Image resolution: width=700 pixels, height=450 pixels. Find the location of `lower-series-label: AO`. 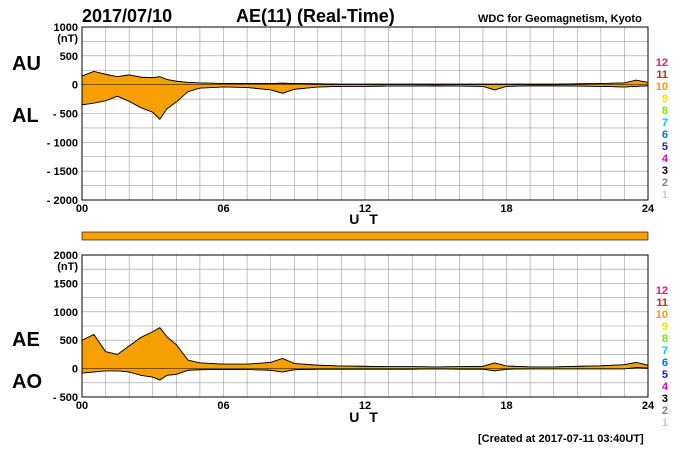

lower-series-label: AO is located at coordinates (27, 382).